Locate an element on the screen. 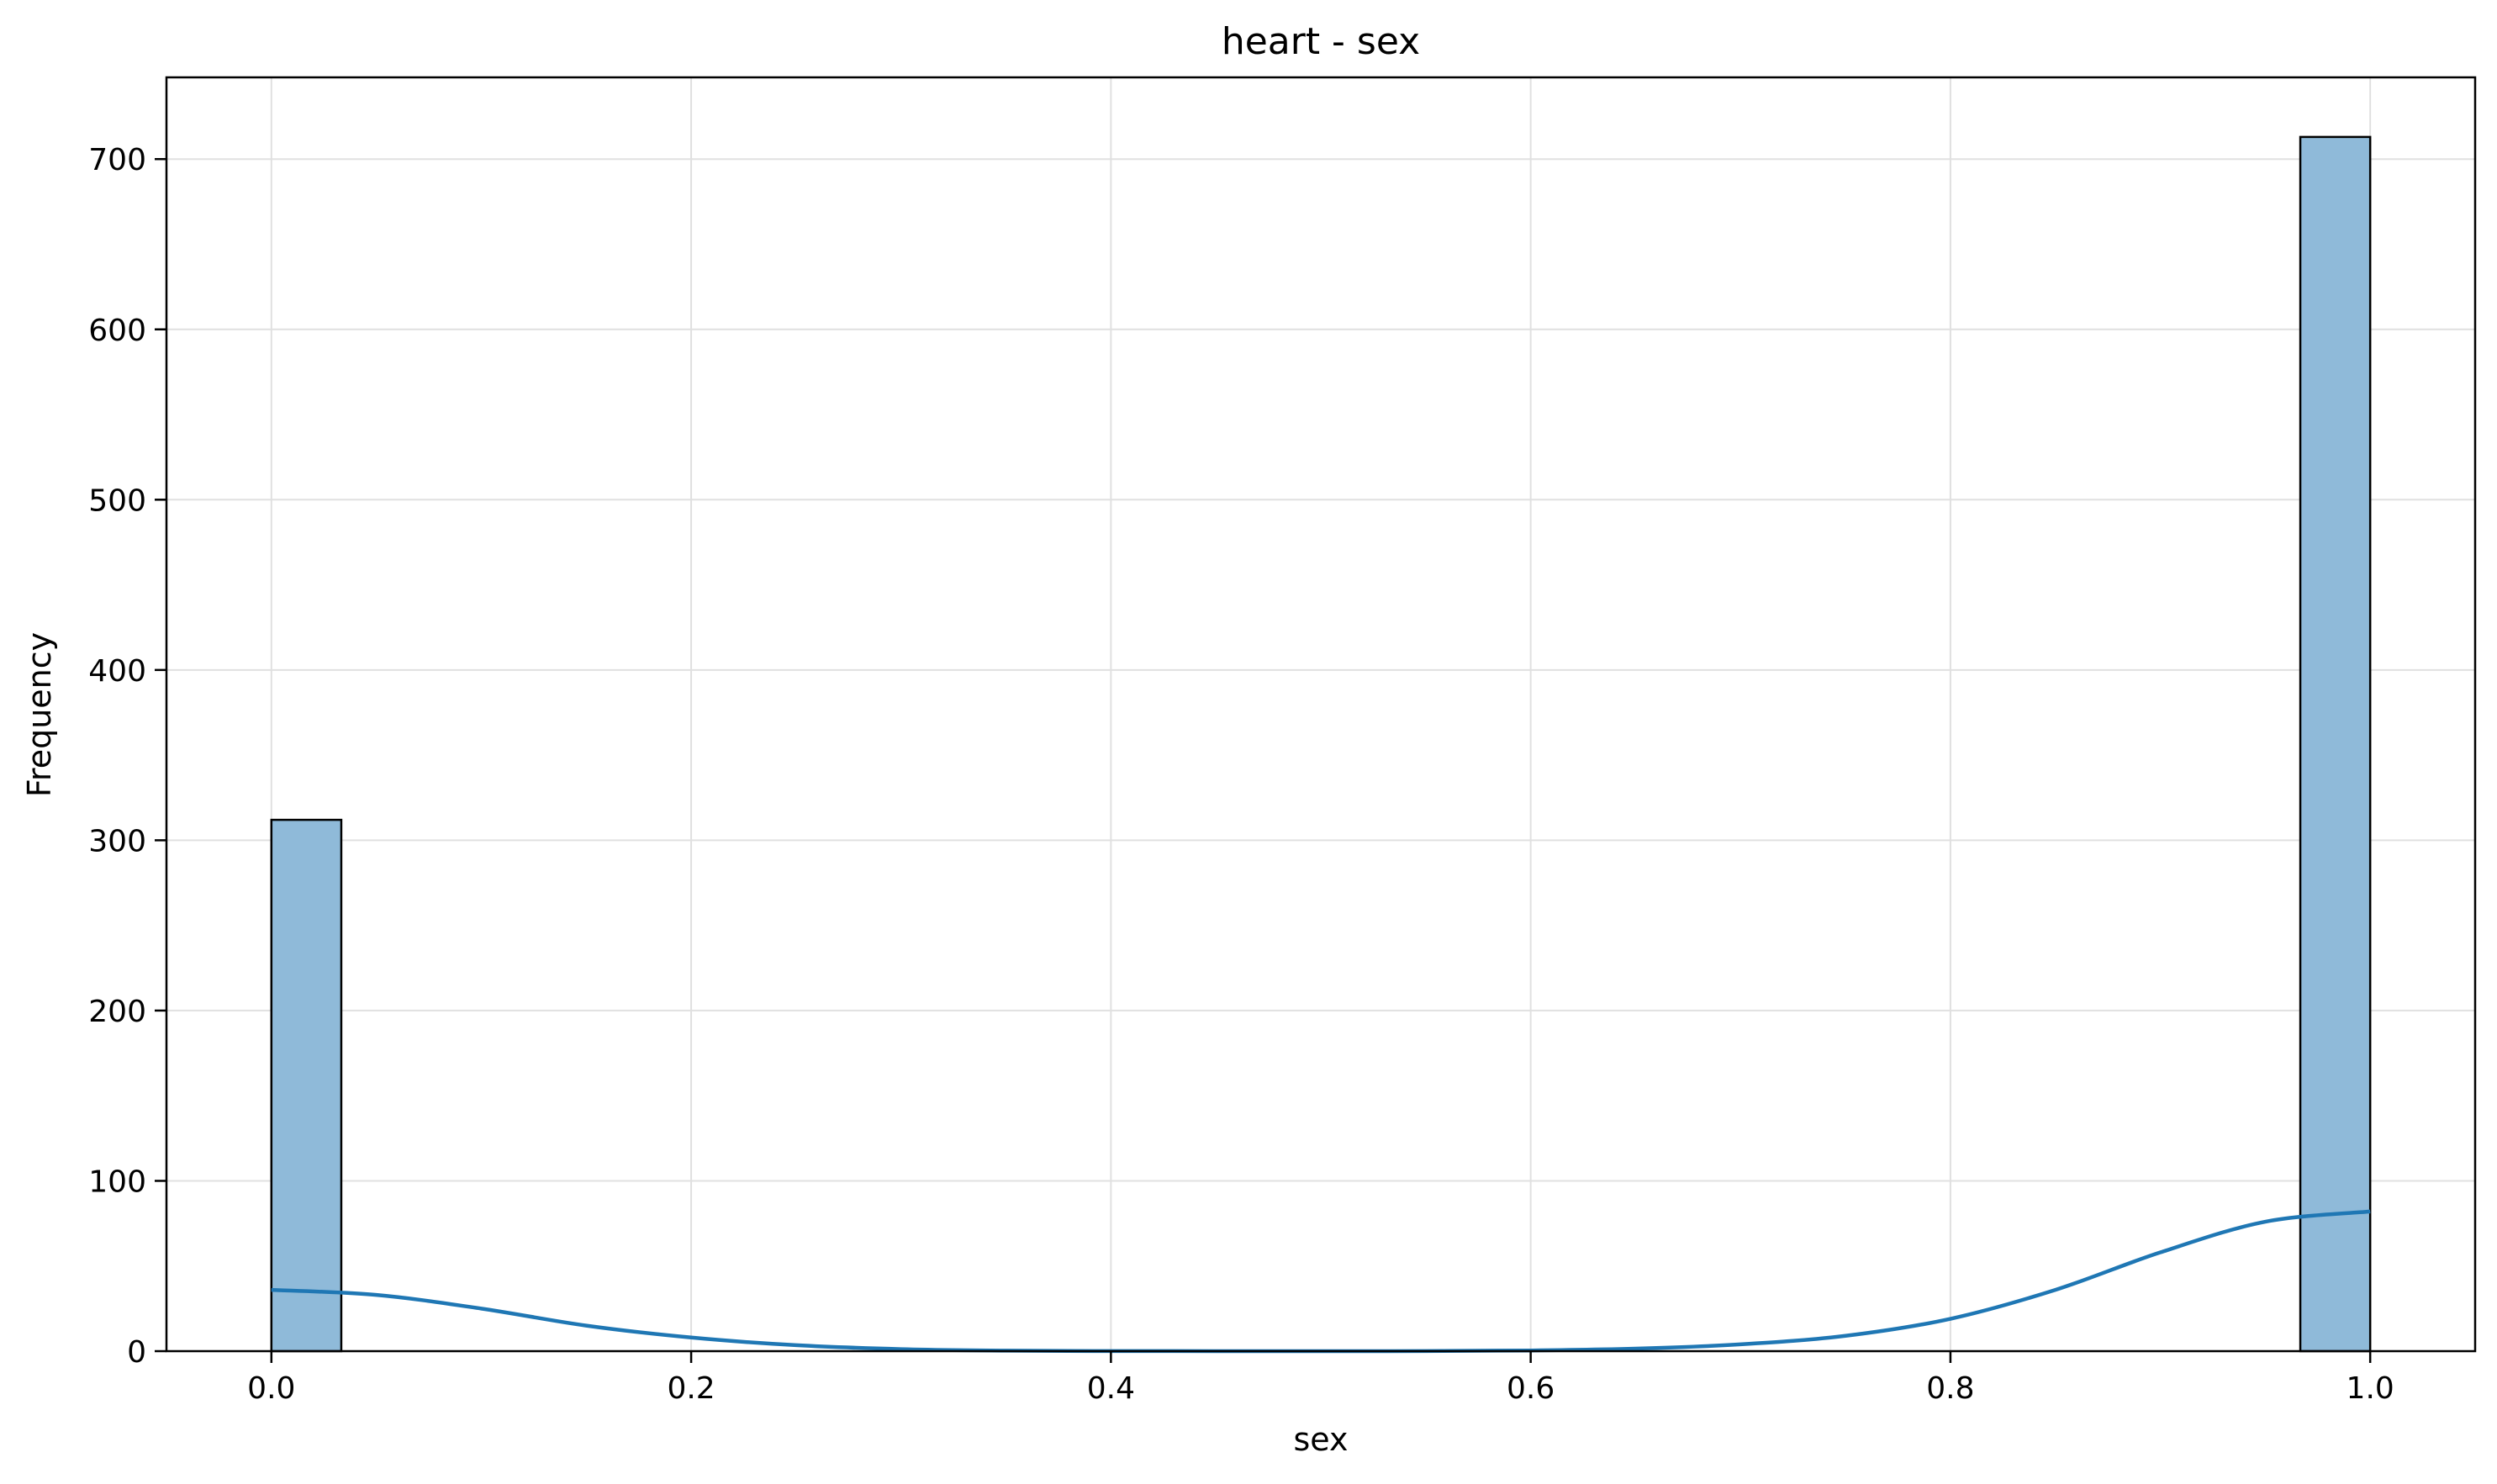  y-tick-label: 500 is located at coordinates (117, 500).